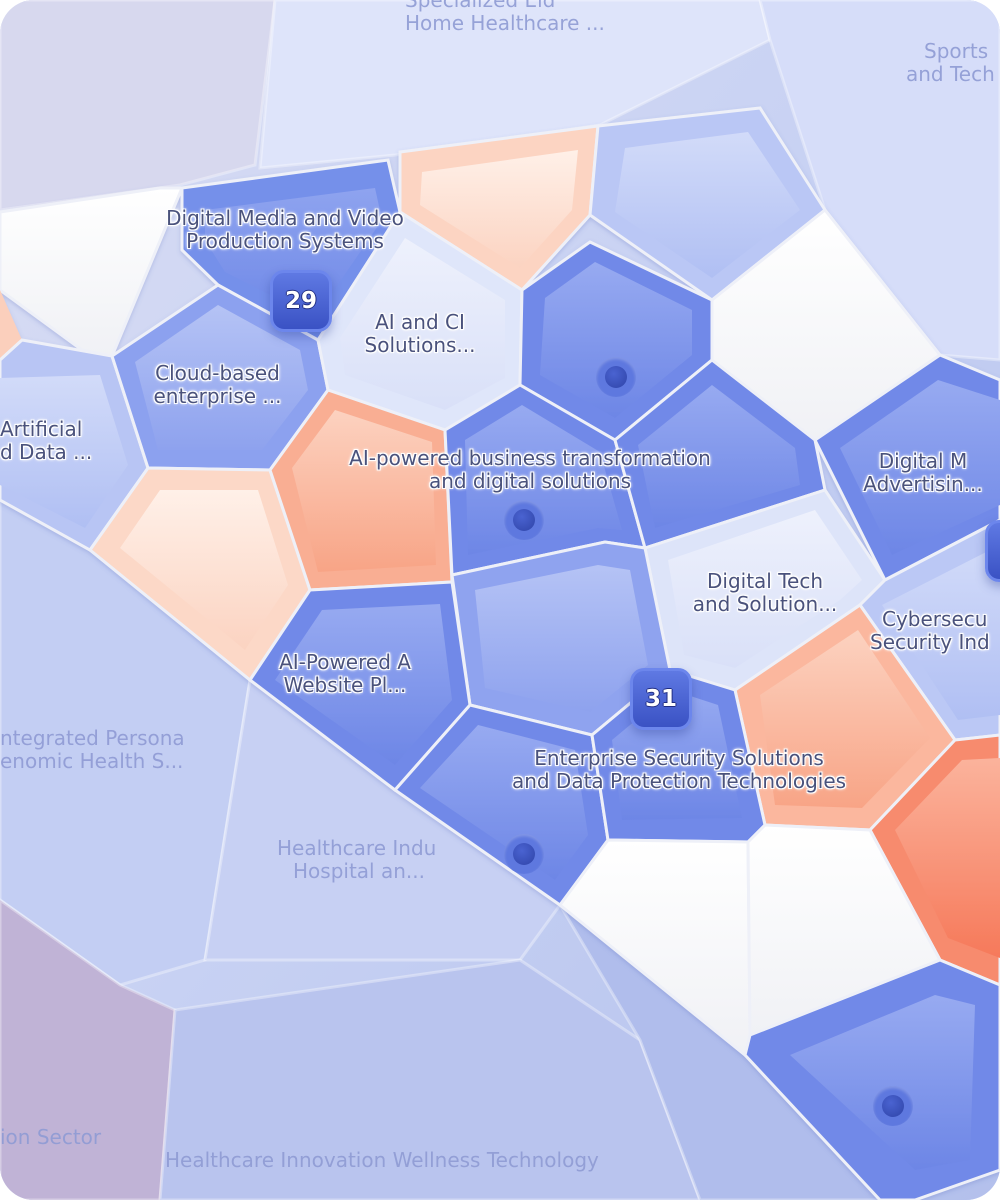  What do you see at coordinates (357, 848) in the screenshot?
I see `label-line: Healthcare Indu` at bounding box center [357, 848].